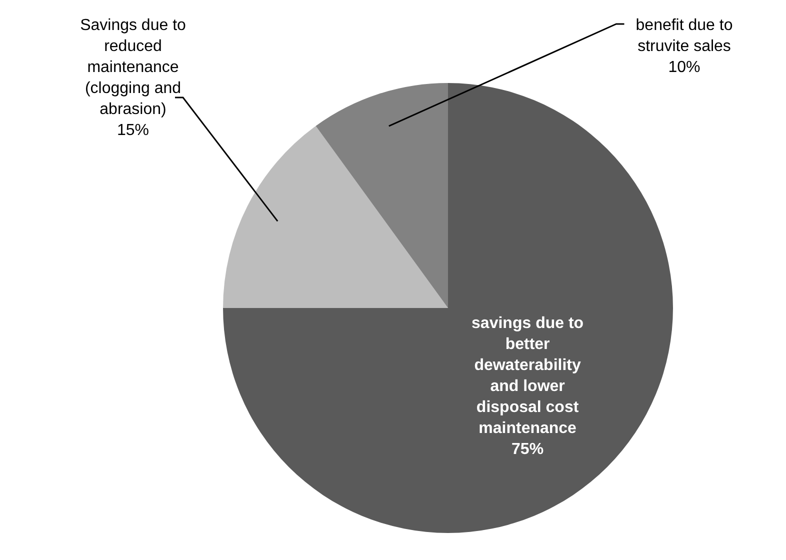  What do you see at coordinates (133, 130) in the screenshot?
I see `data-label: 15%` at bounding box center [133, 130].